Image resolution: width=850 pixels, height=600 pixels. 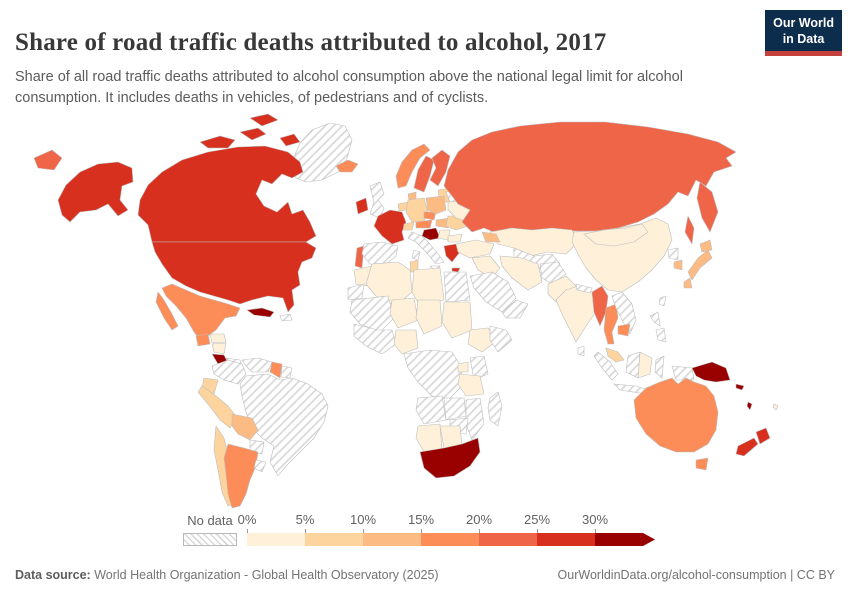 What do you see at coordinates (803, 33) in the screenshot?
I see `owid-logo: Our World in Data` at bounding box center [803, 33].